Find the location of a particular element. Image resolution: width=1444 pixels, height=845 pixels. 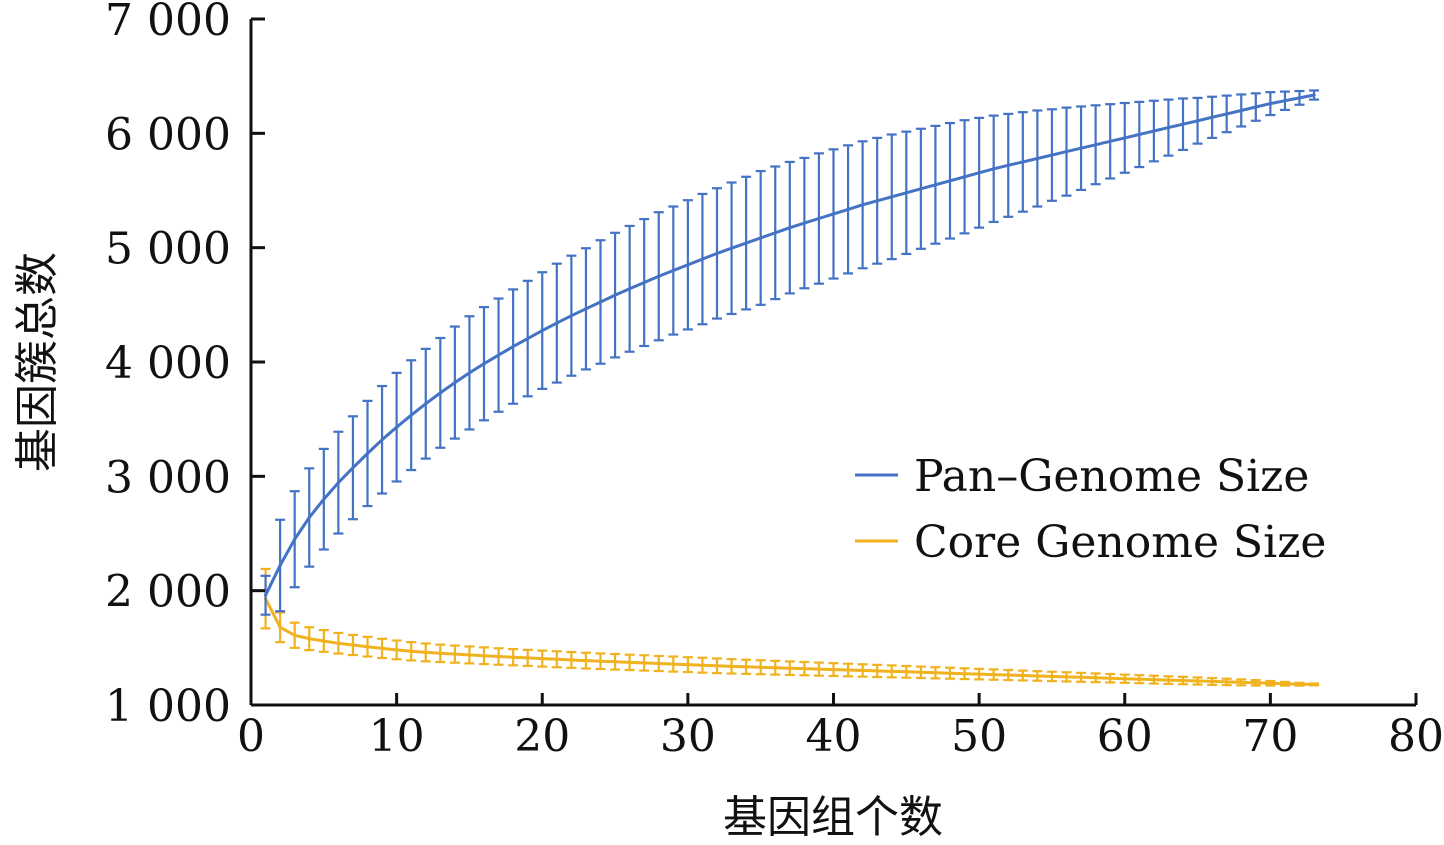

x-tick-label: 50 is located at coordinates (979, 736).